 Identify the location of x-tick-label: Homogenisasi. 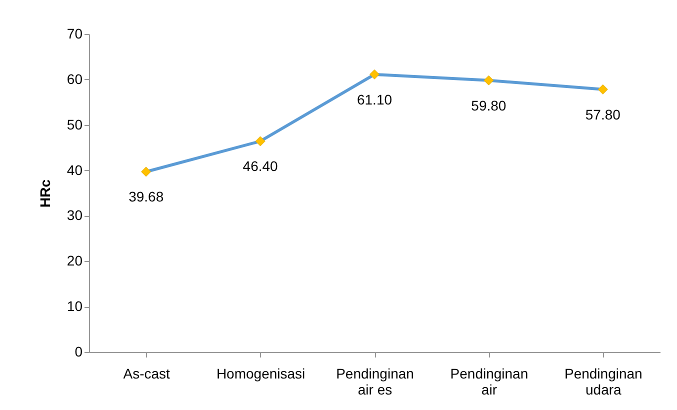
(261, 374).